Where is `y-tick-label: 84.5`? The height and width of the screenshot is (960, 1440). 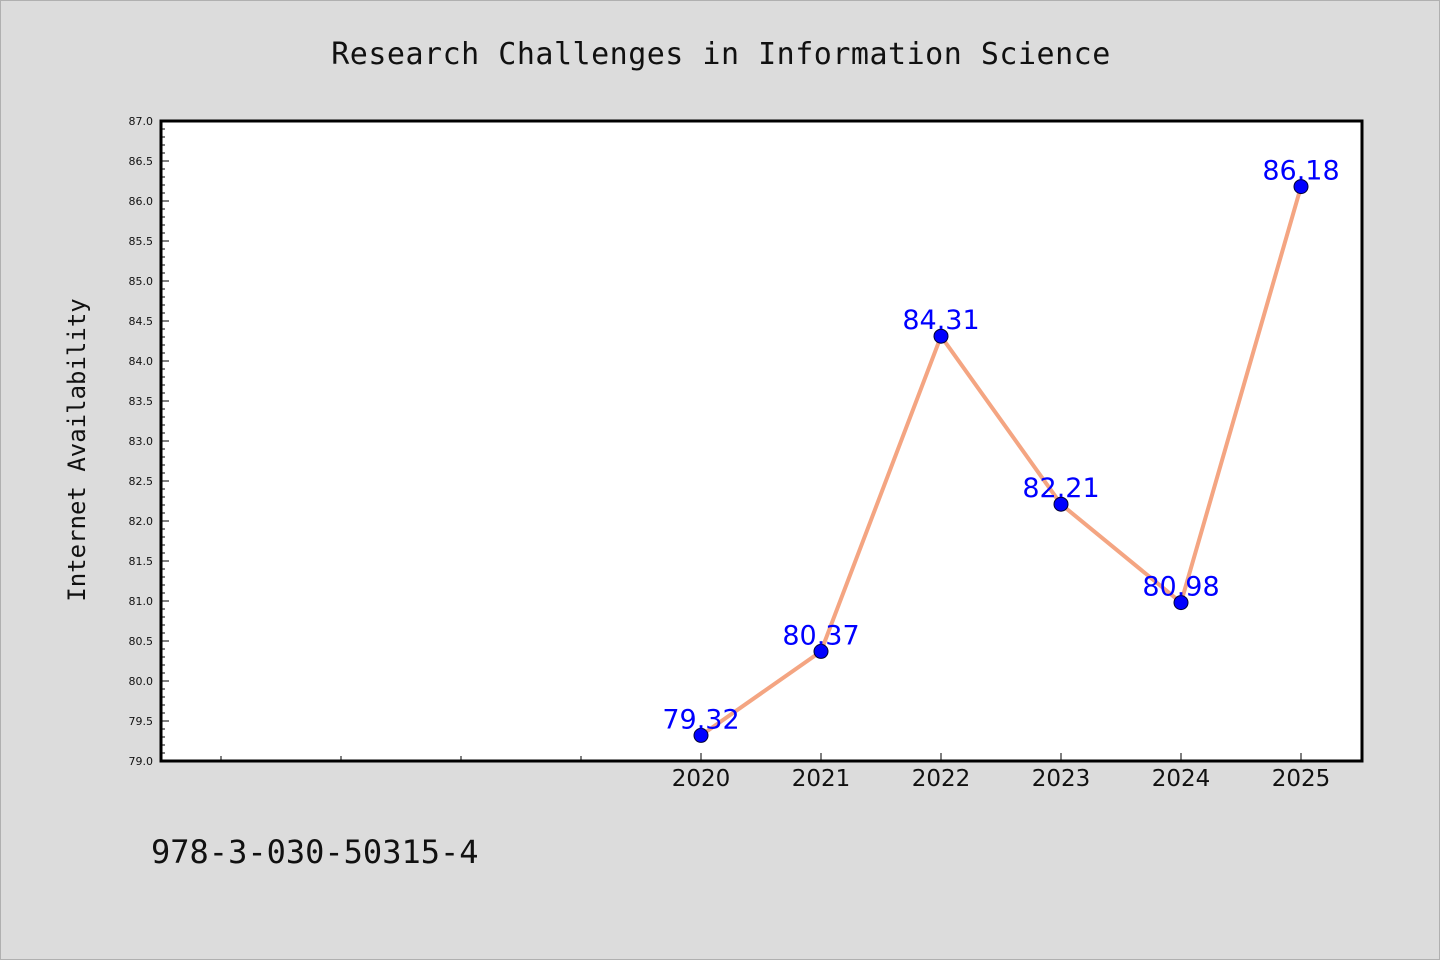 y-tick-label: 84.5 is located at coordinates (141, 321).